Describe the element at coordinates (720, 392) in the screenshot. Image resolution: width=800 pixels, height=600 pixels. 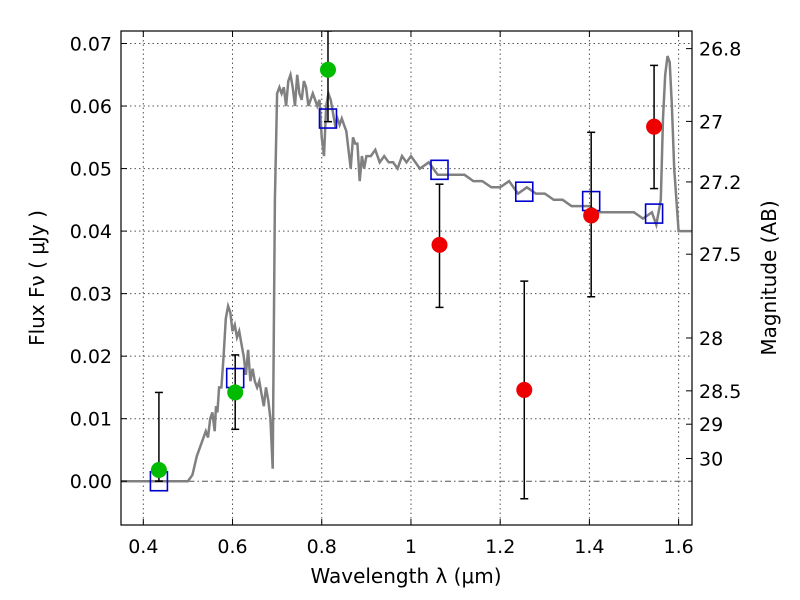
I see `right-tick-label: 28.5` at that location.